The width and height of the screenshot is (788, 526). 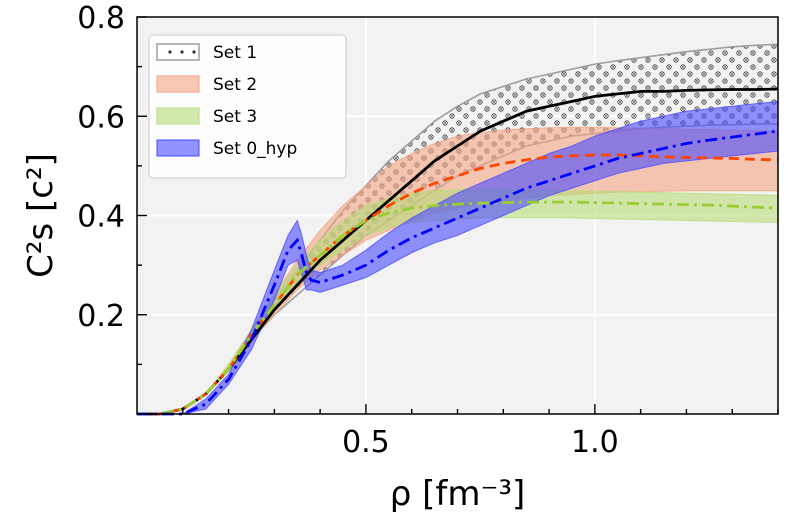 I want to click on y-tick-label: 0.2, so click(x=101, y=316).